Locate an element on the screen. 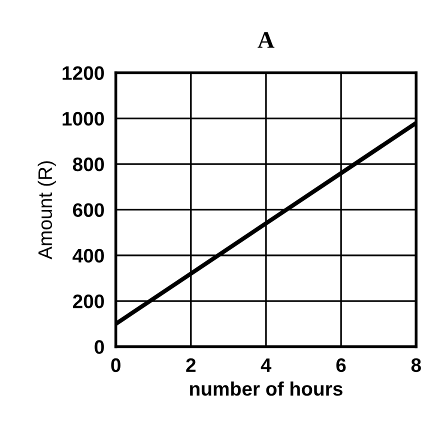 Image resolution: width=429 pixels, height=428 pixels. y-tick-label: 0 is located at coordinates (99, 347).